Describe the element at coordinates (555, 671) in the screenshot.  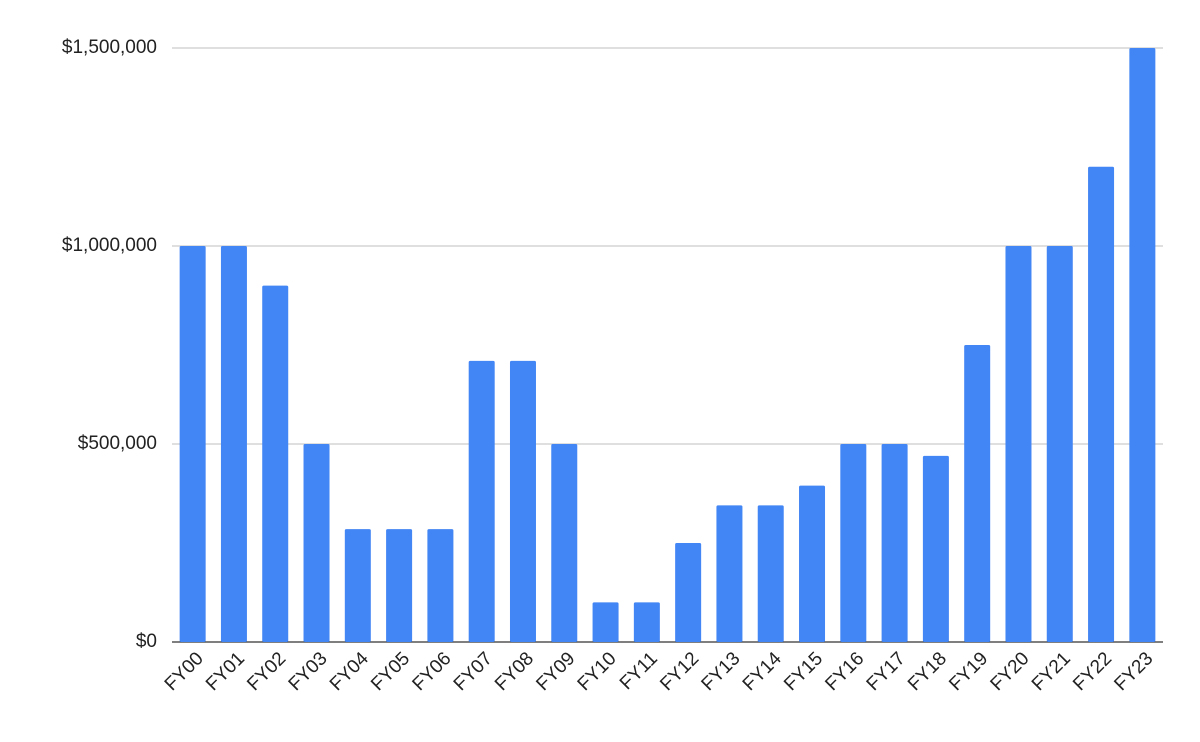
I see `x-tick-label: FY09` at that location.